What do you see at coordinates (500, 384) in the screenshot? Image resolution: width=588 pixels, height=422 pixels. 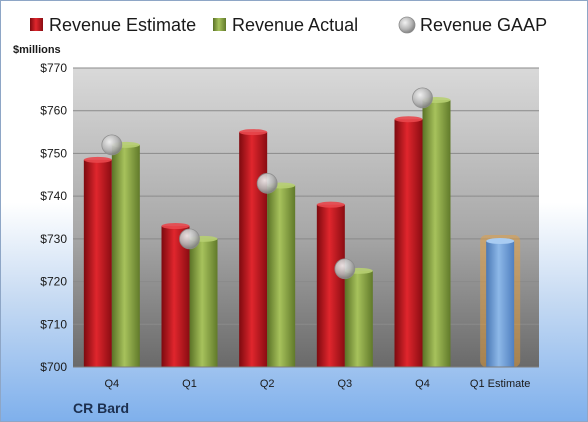 I see `x-tick-label: Q1 Estimate` at bounding box center [500, 384].